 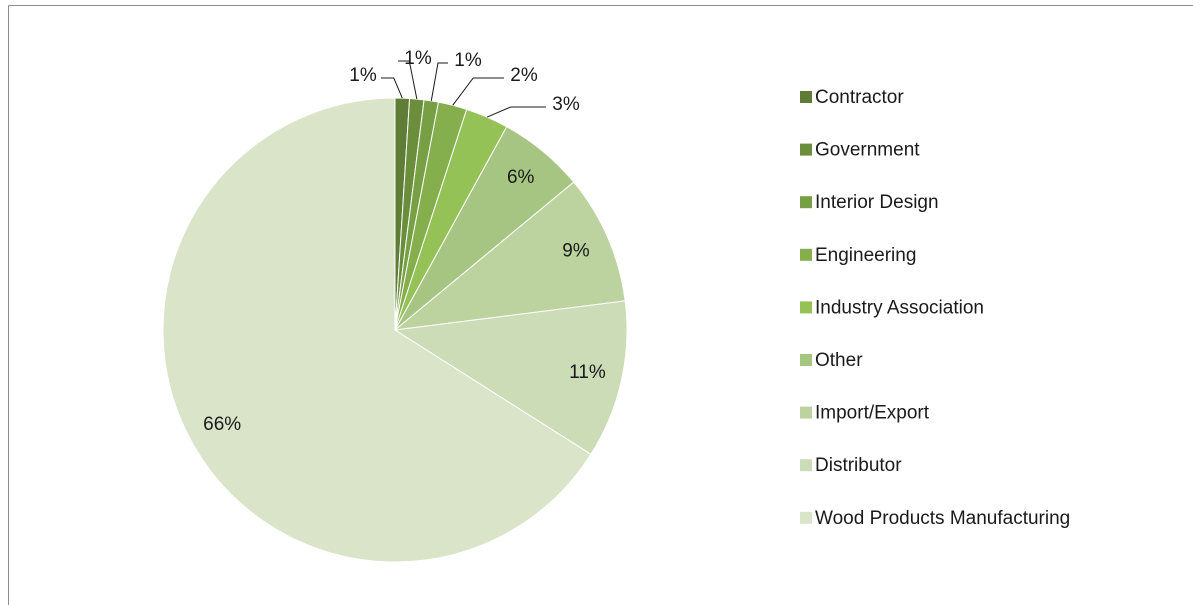 What do you see at coordinates (877, 202) in the screenshot?
I see `legend-label: Interior Design` at bounding box center [877, 202].